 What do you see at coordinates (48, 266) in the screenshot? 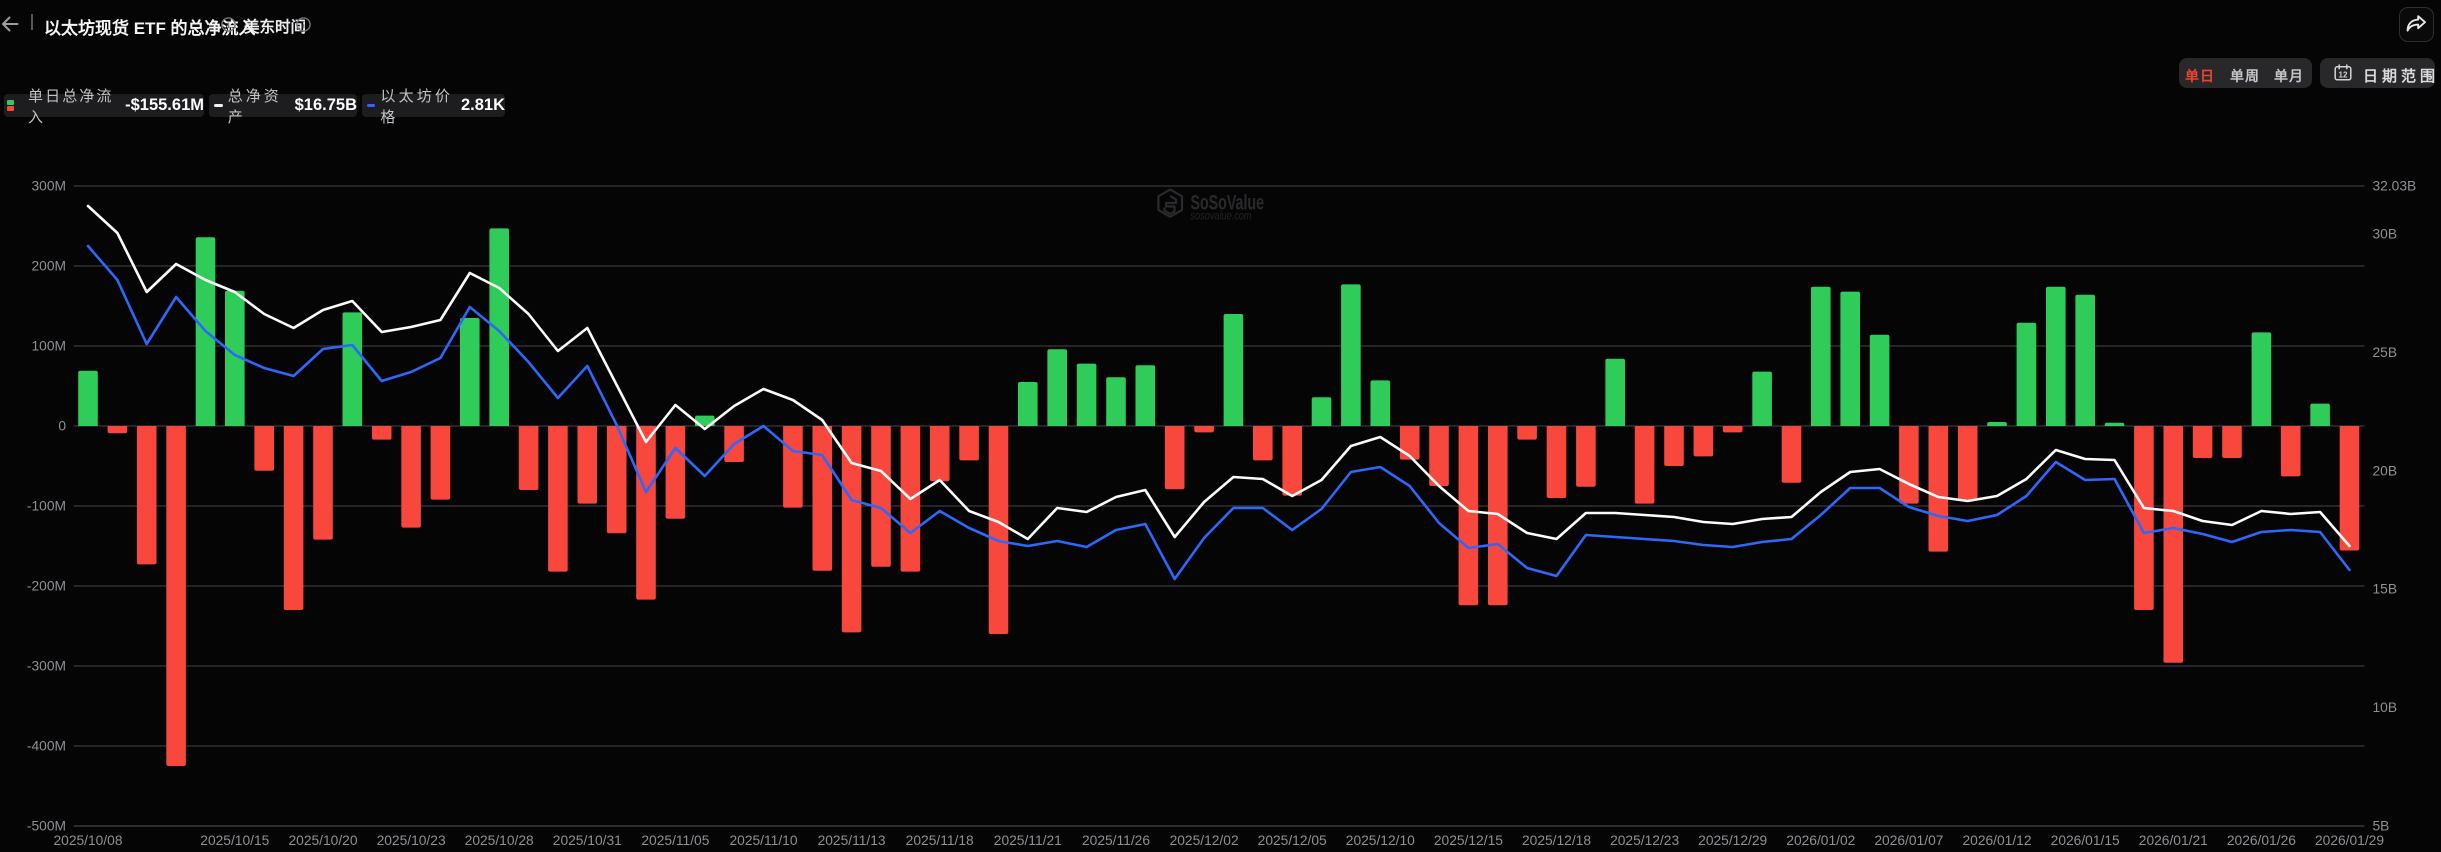
I see `svg-text: 200M` at bounding box center [48, 266].